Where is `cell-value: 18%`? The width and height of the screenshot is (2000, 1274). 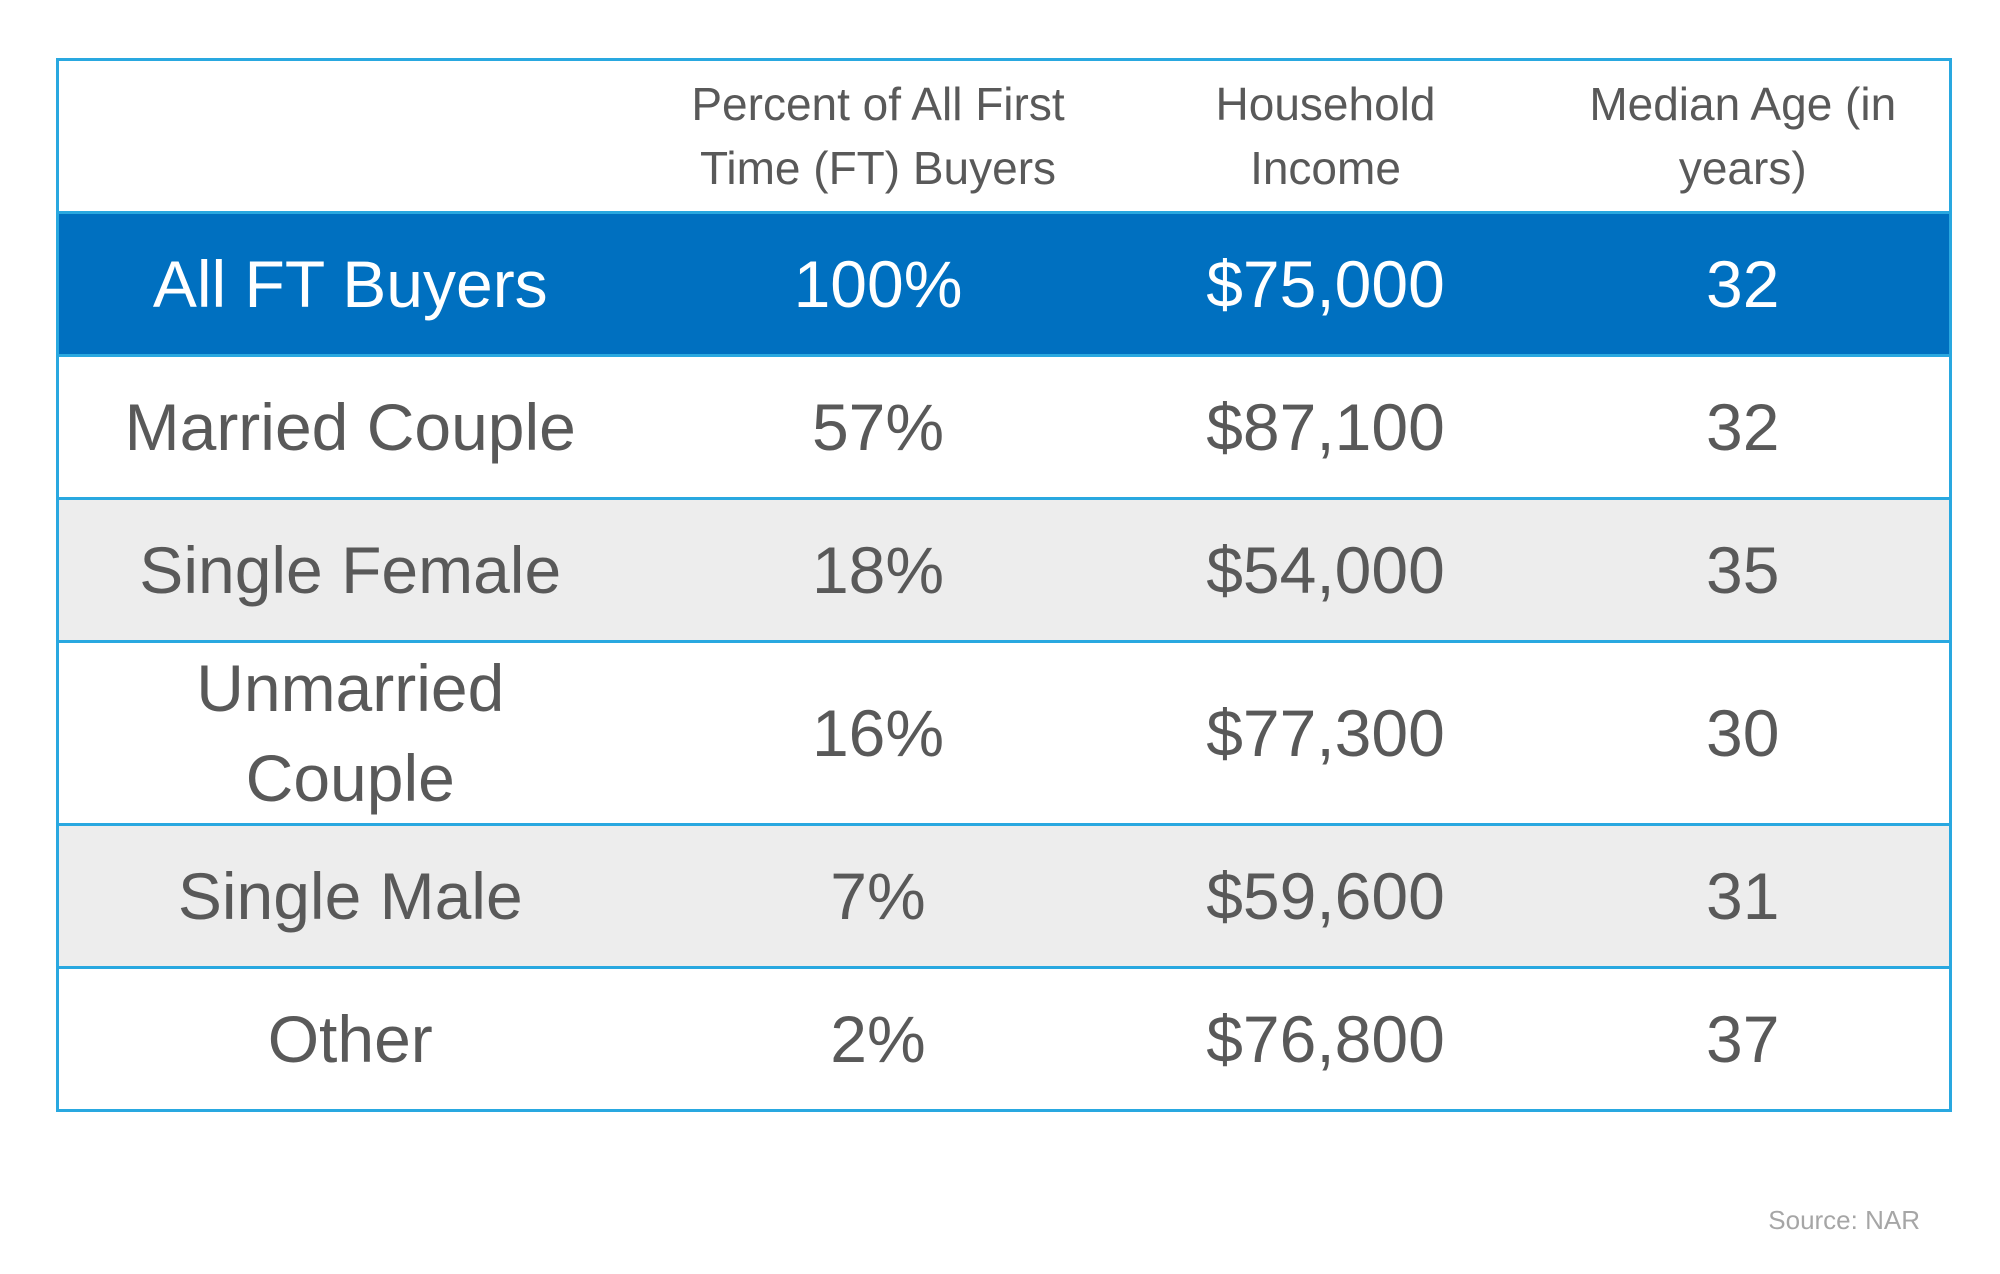
cell-value: 18% is located at coordinates (878, 570).